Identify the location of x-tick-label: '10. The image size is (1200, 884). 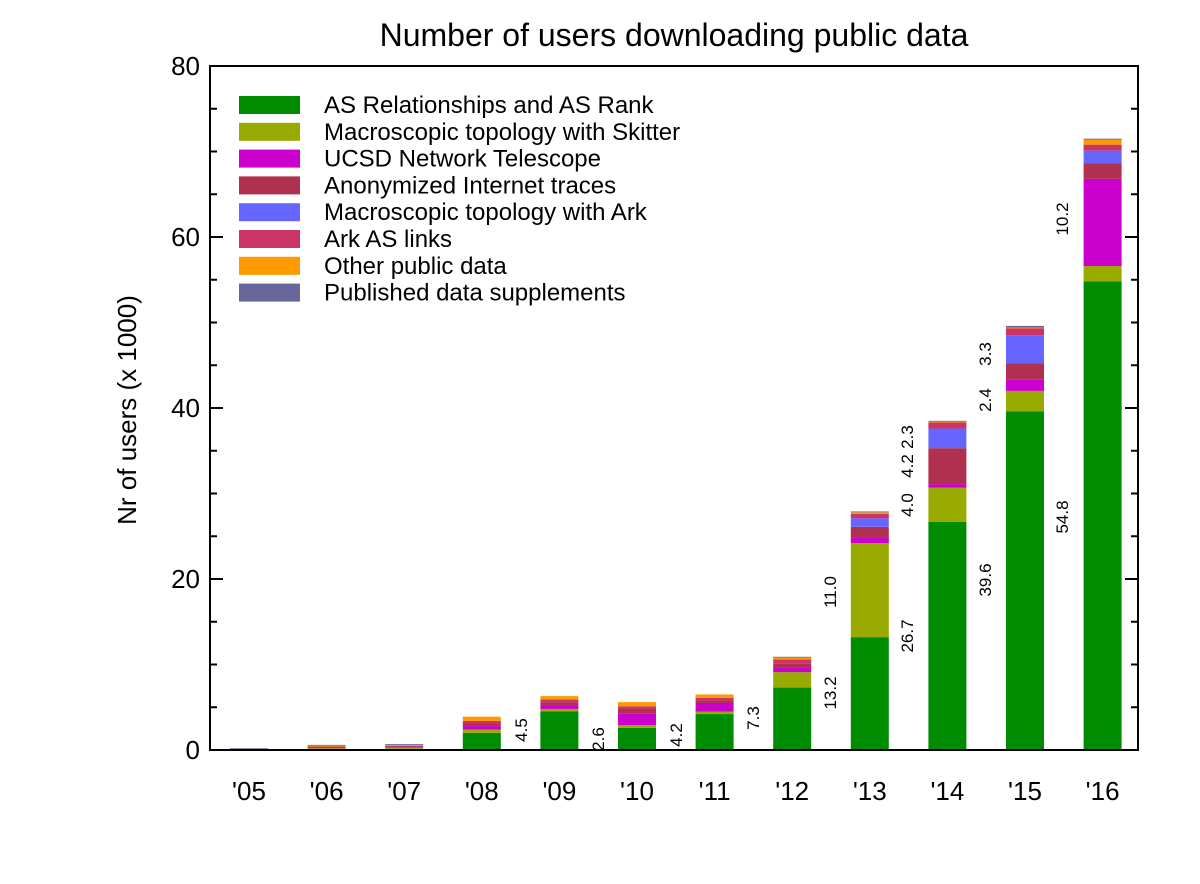
(637, 791).